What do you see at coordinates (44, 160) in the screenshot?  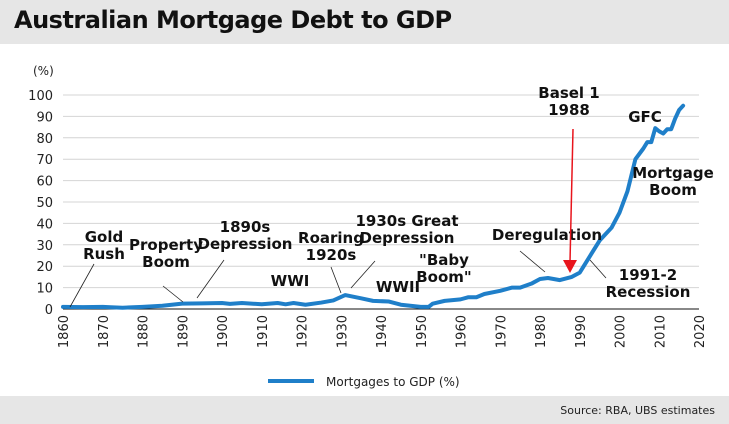 I see `y-tick-label: 70` at bounding box center [44, 160].